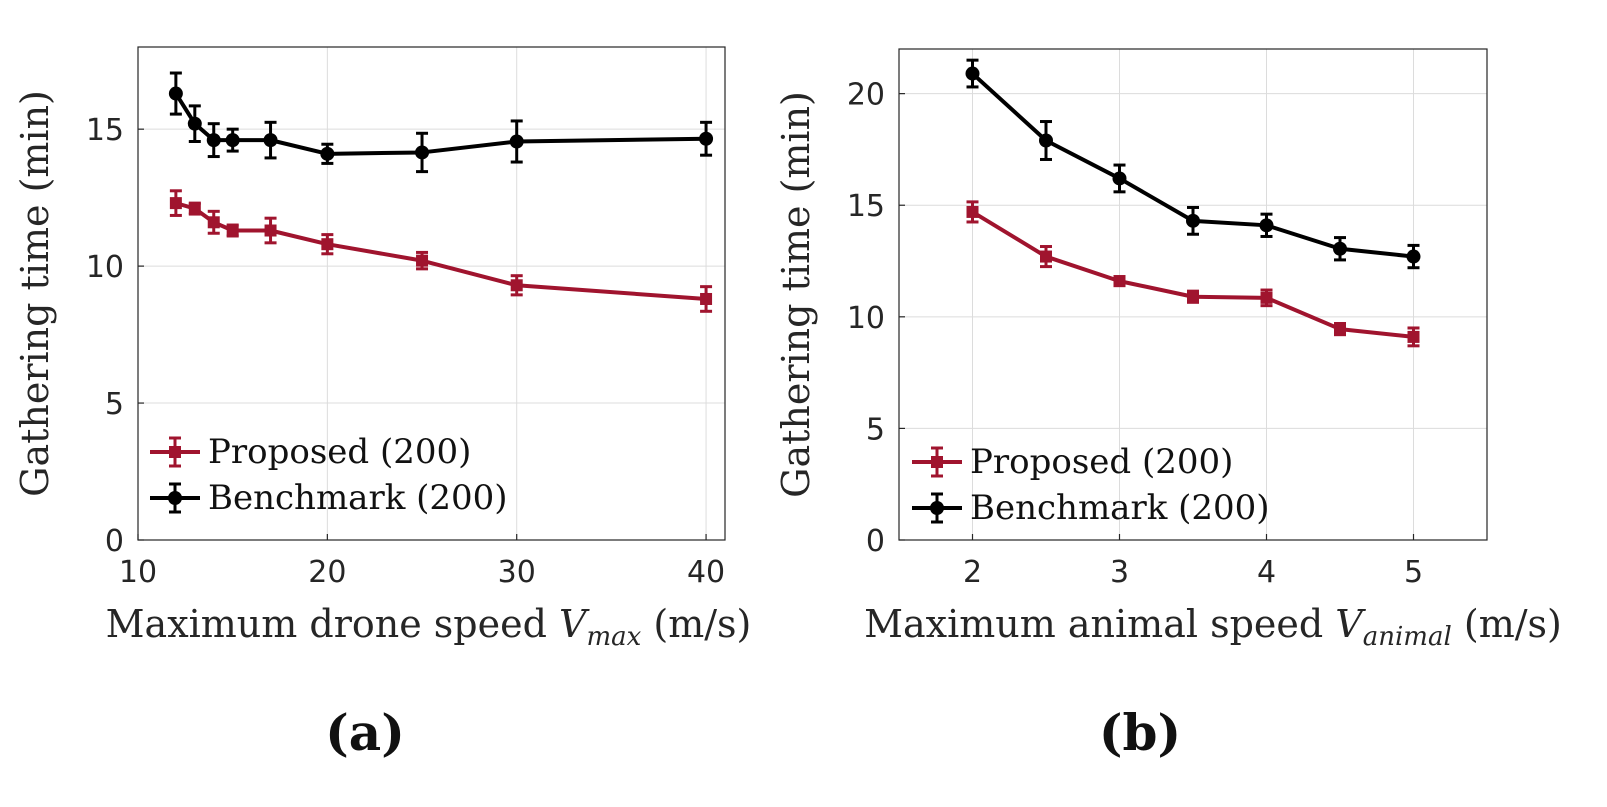  Describe the element at coordinates (1193, 164) in the screenshot. I see `chart-b-series-benchmark` at that location.